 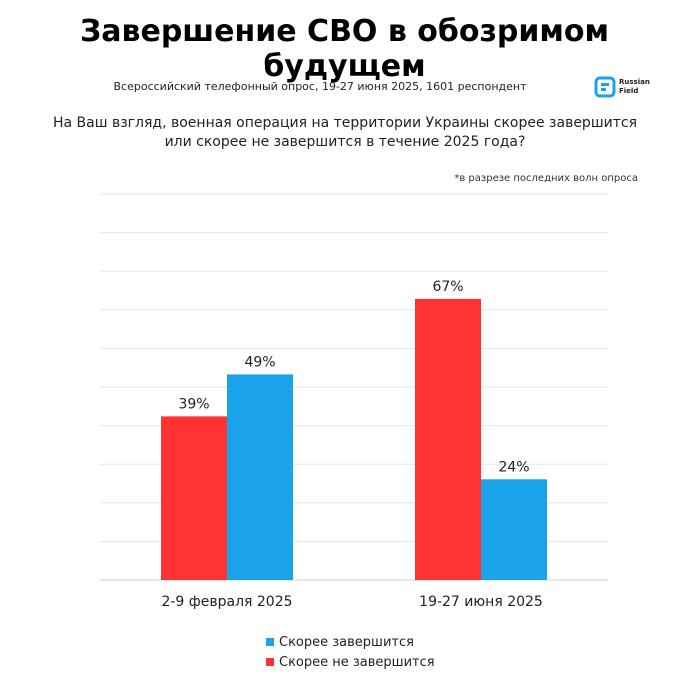 I want to click on footnote: *в разрезе последних волн опроса, so click(x=546, y=178).